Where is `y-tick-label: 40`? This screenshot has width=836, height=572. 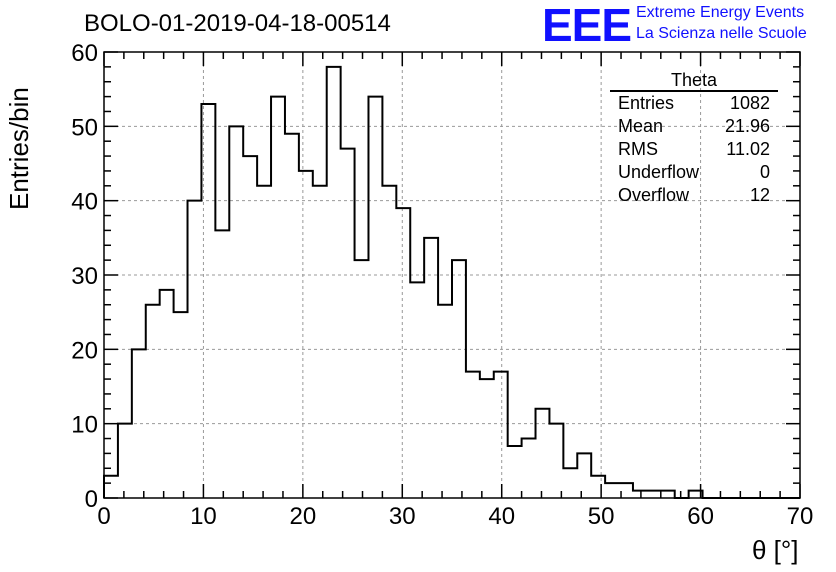 y-tick-label: 40 is located at coordinates (84, 202).